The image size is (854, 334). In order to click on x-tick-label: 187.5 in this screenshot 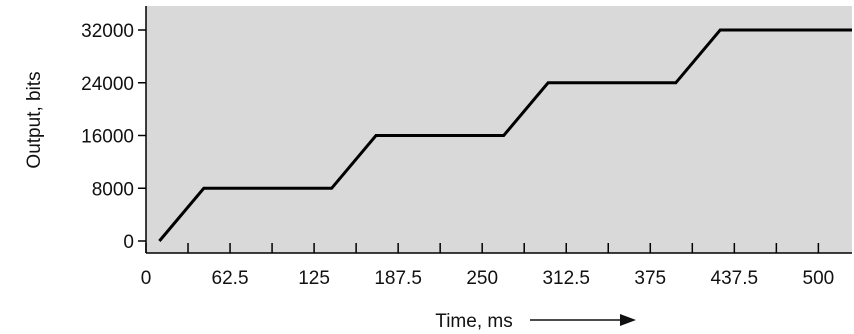, I will do `click(398, 278)`.